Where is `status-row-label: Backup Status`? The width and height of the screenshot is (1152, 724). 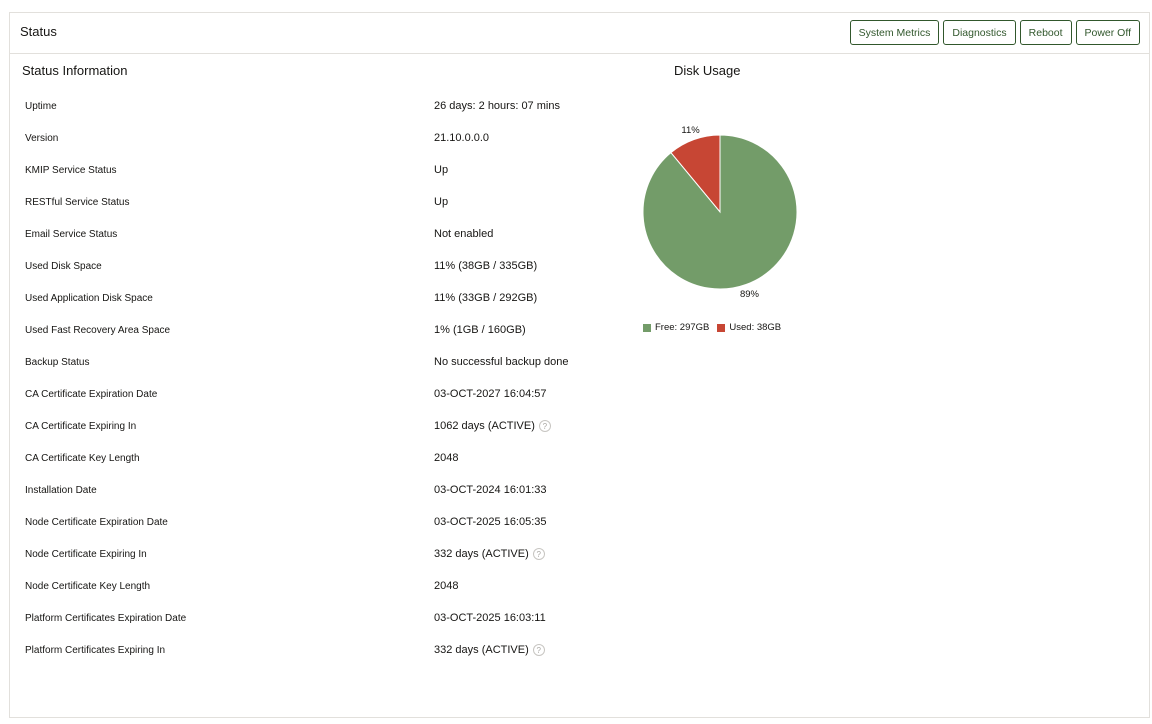 status-row-label: Backup Status is located at coordinates (57, 362).